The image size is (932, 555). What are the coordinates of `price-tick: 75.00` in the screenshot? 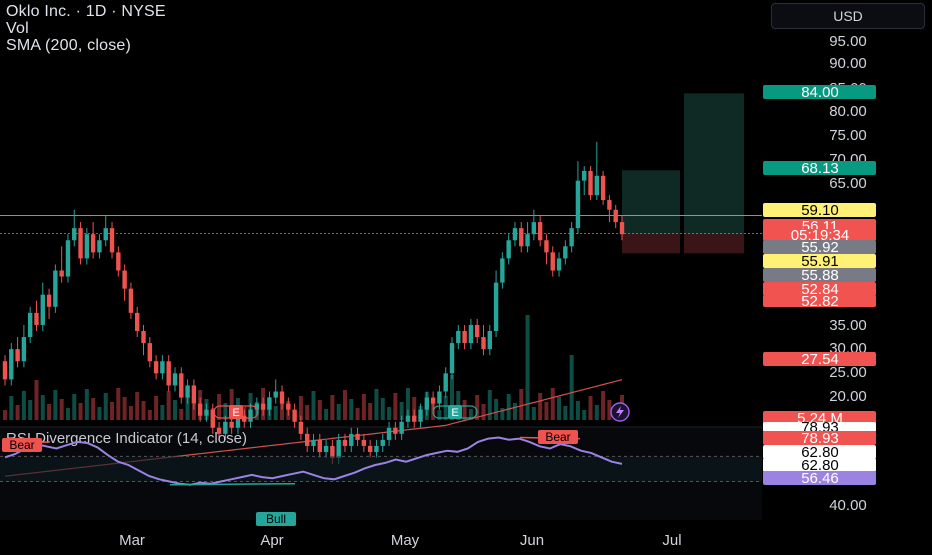 It's located at (848, 135).